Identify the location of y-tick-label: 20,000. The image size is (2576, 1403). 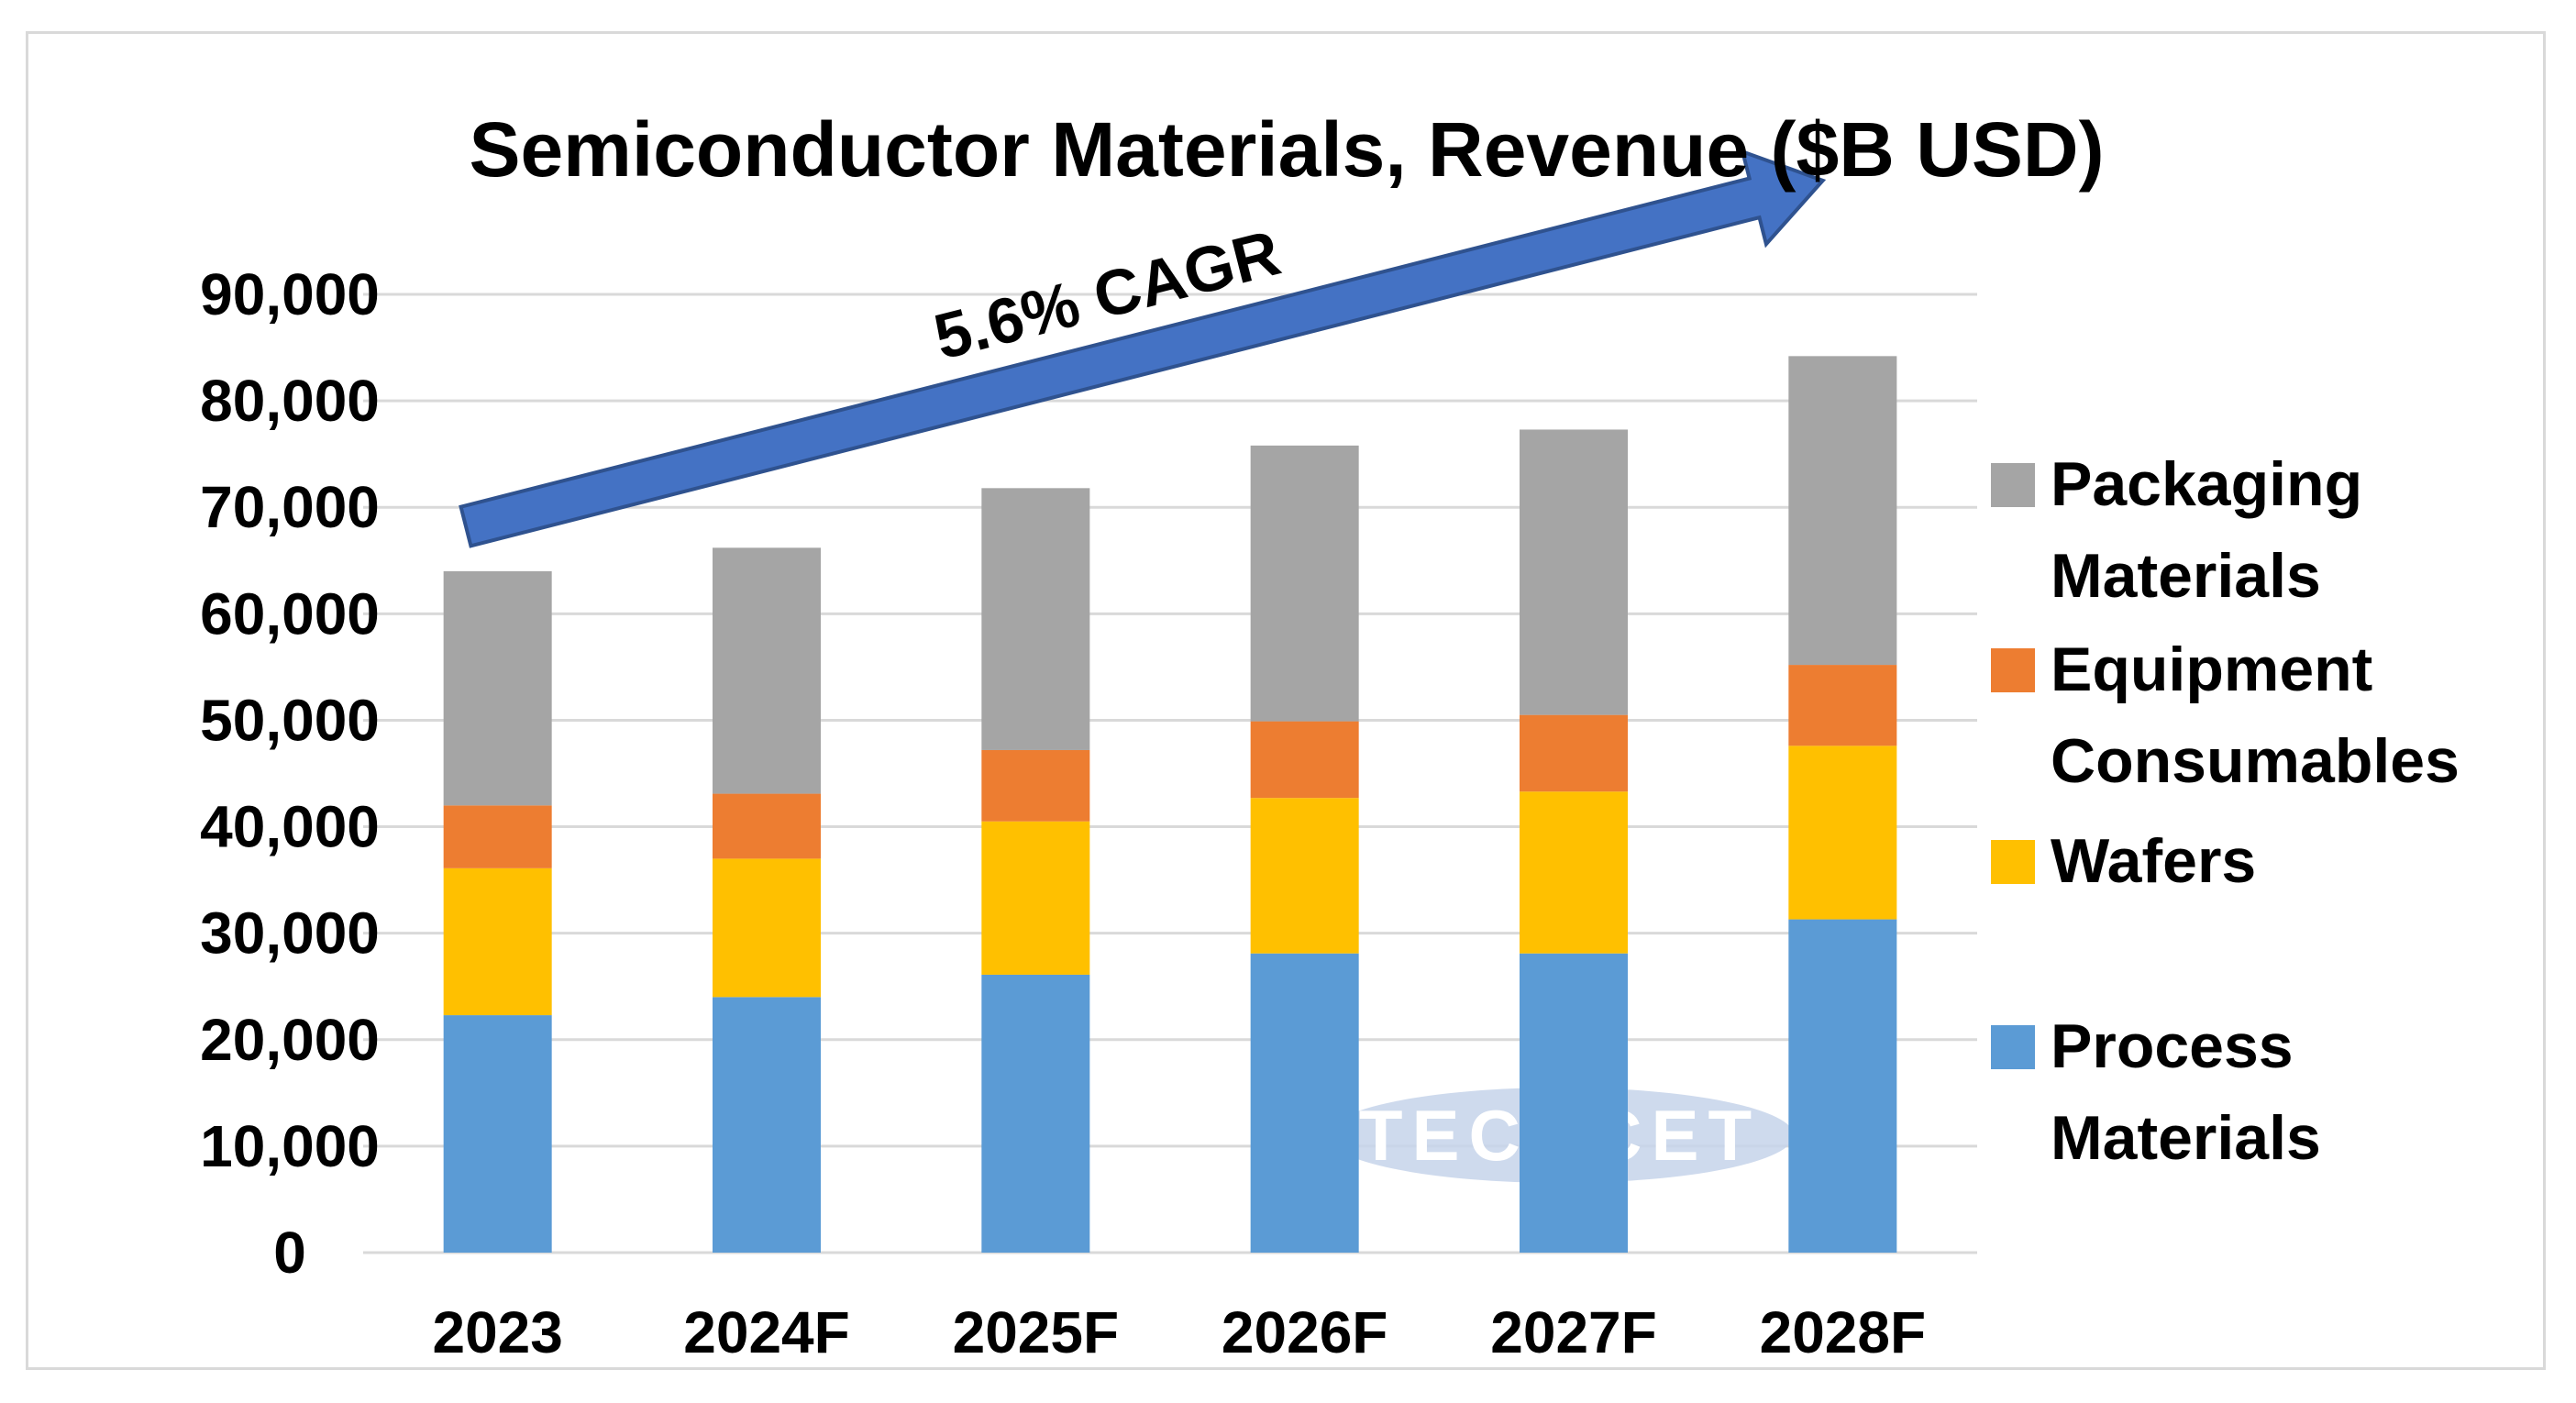
(290, 1040).